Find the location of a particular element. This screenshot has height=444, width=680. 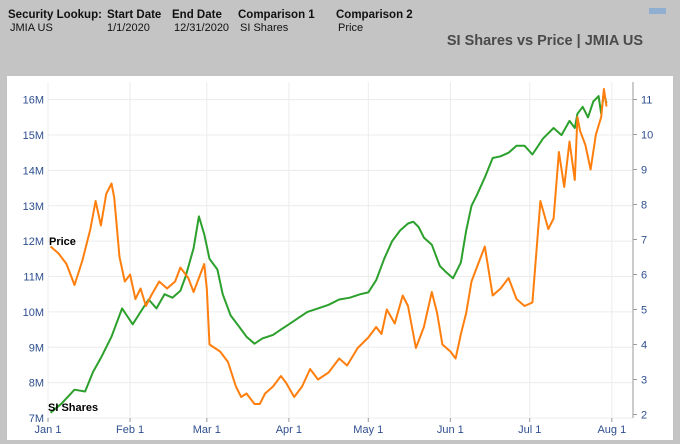

series-labels: Price SI Shares is located at coordinates (73, 325).